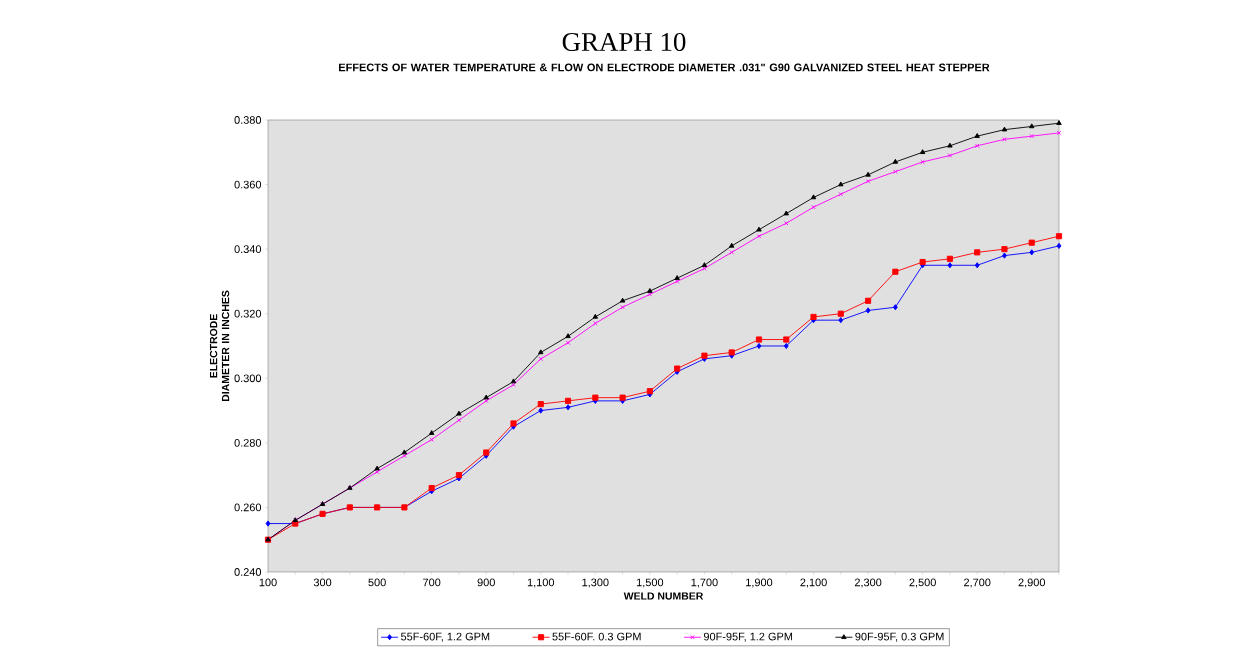  What do you see at coordinates (922, 583) in the screenshot?
I see `x-tick-label: 2,500` at bounding box center [922, 583].